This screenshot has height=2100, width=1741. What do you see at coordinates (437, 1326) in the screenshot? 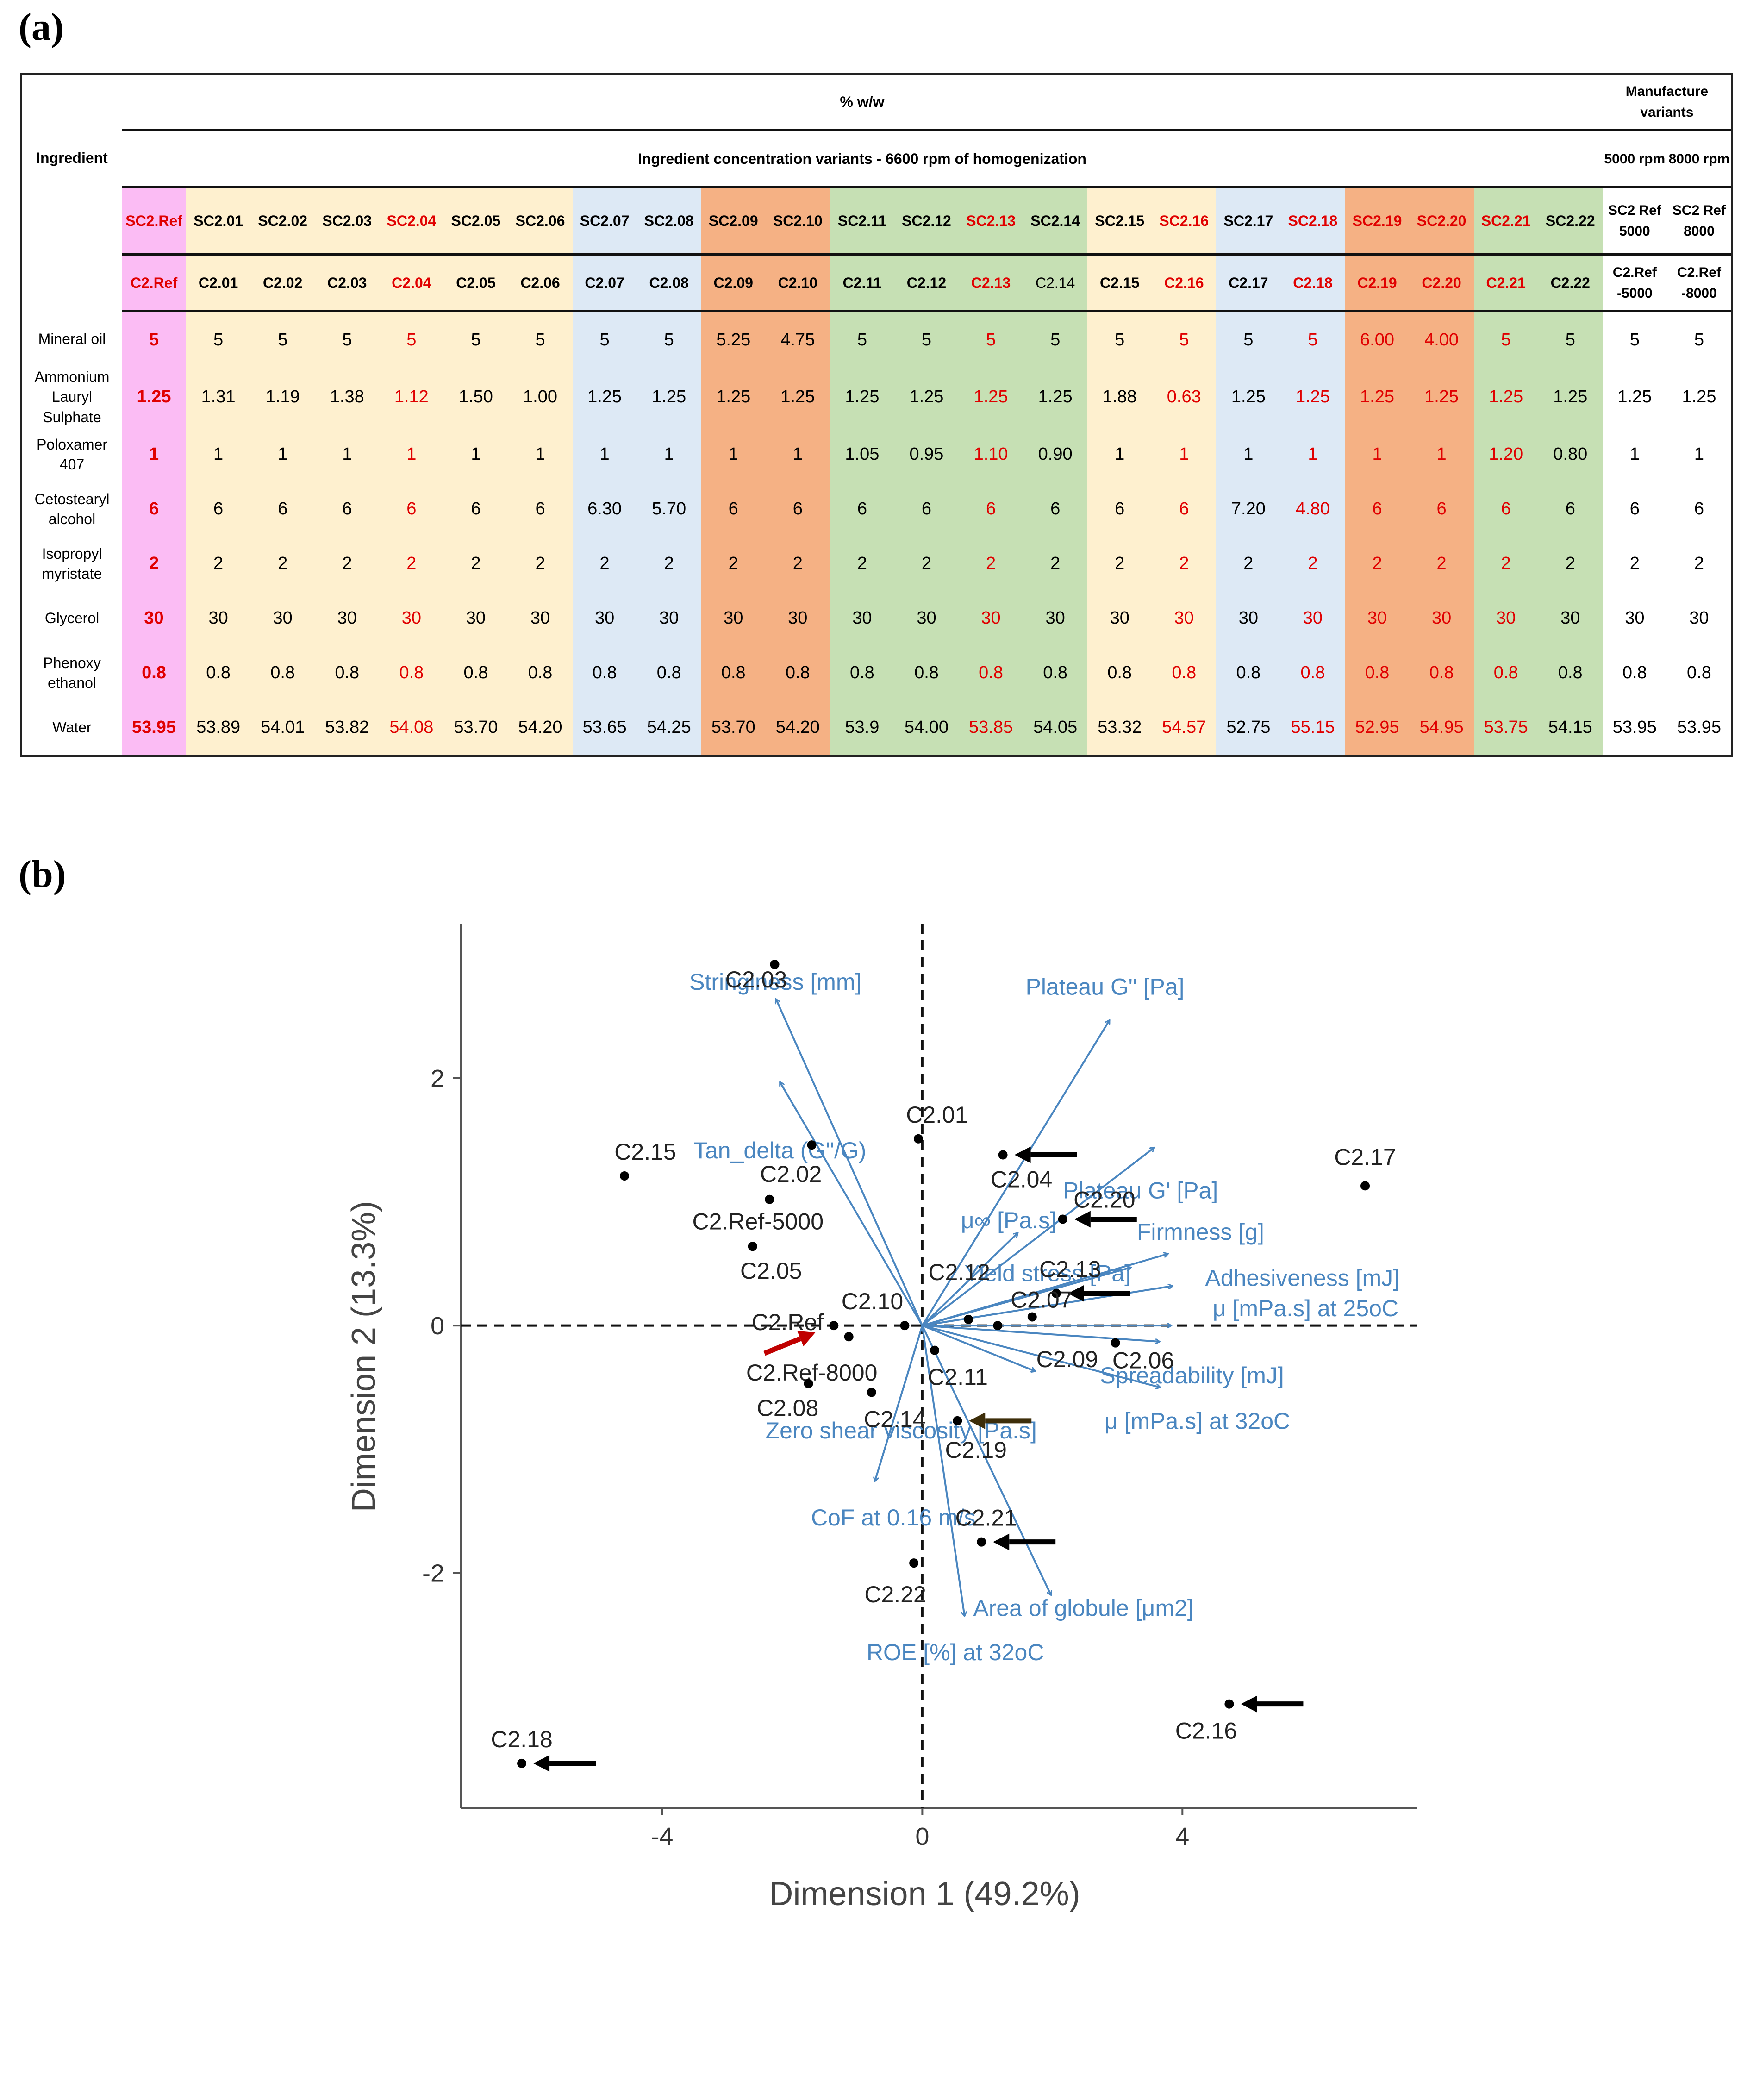
I see `y-tick-label: 0` at bounding box center [437, 1326].